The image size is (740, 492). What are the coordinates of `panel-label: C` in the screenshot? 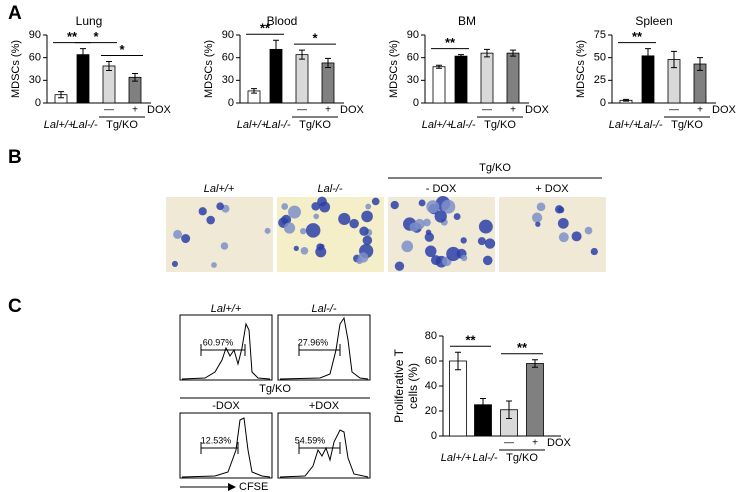 It's located at (15, 306).